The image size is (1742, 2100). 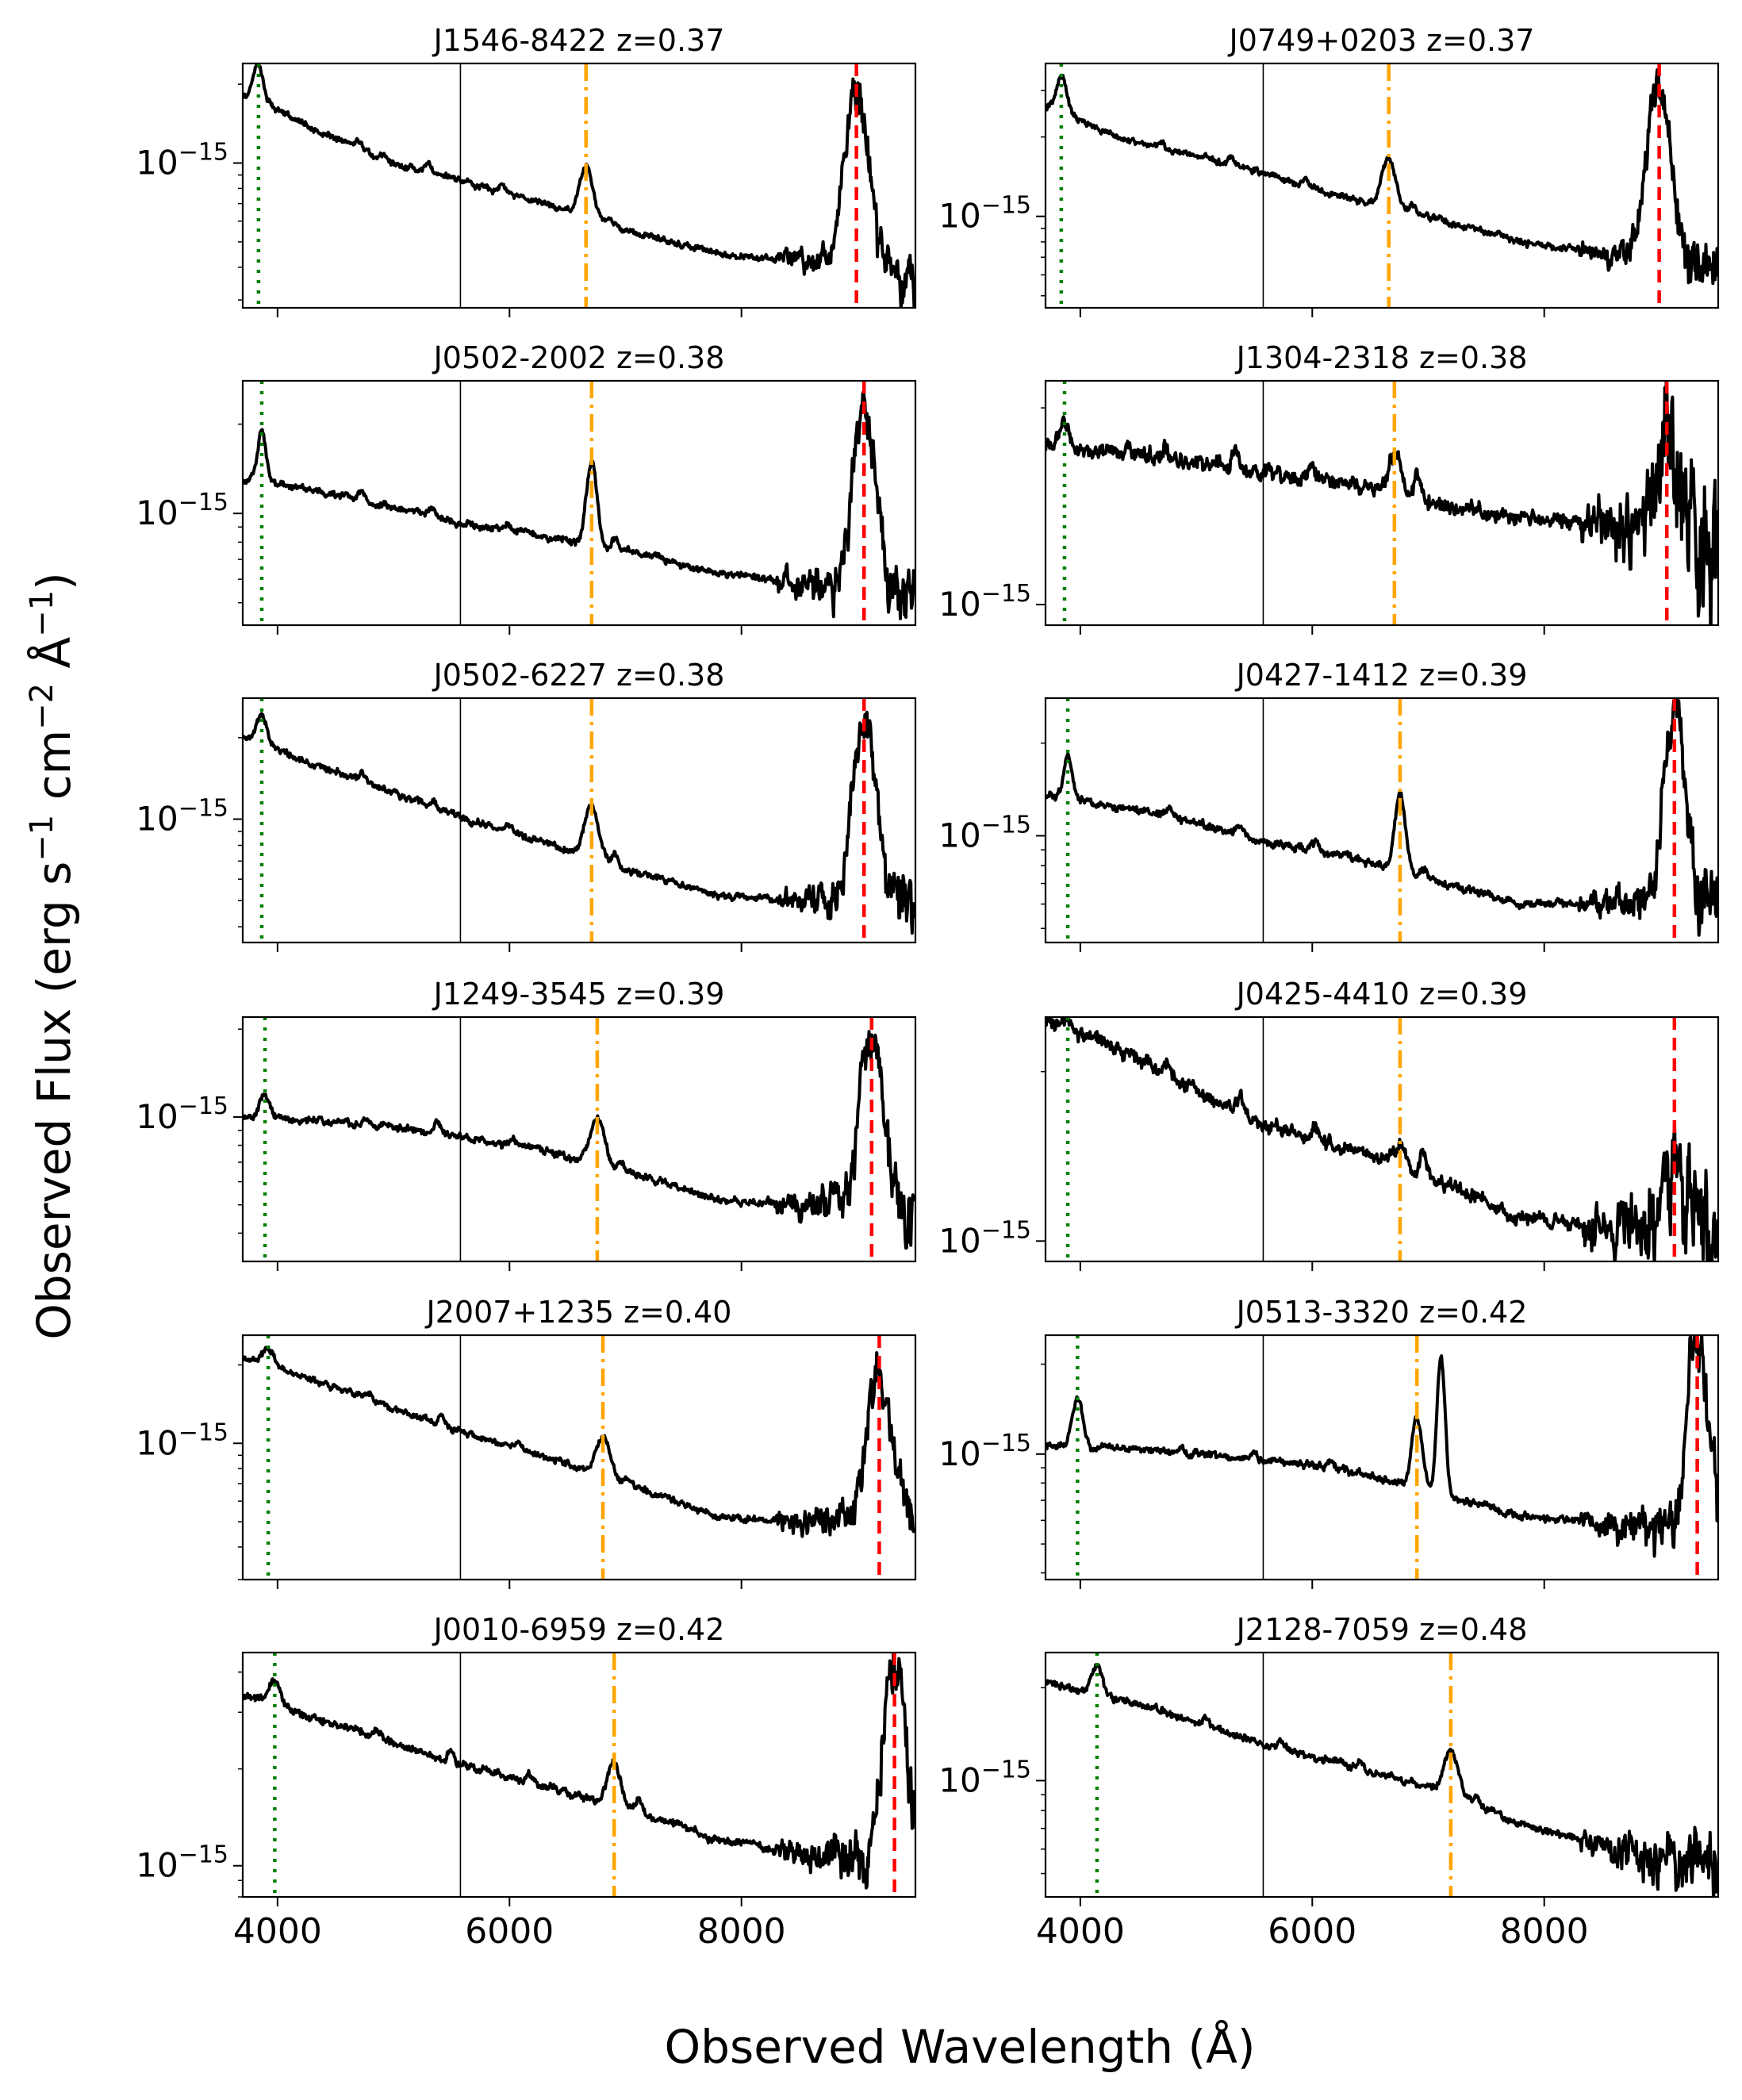 I want to click on panel-title: J1546-8422 z=0.37, so click(x=578, y=40).